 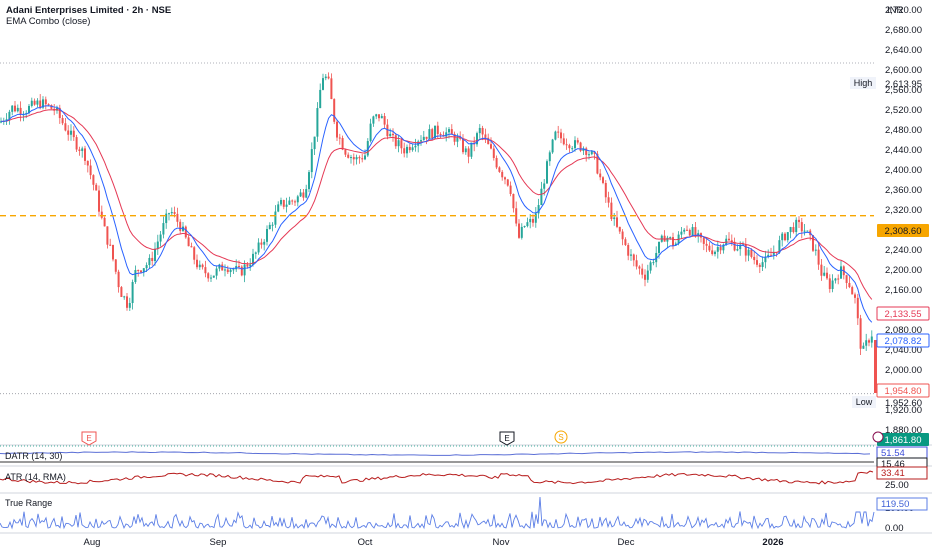 I want to click on high-marker: High 2,613.95, so click(x=886, y=83).